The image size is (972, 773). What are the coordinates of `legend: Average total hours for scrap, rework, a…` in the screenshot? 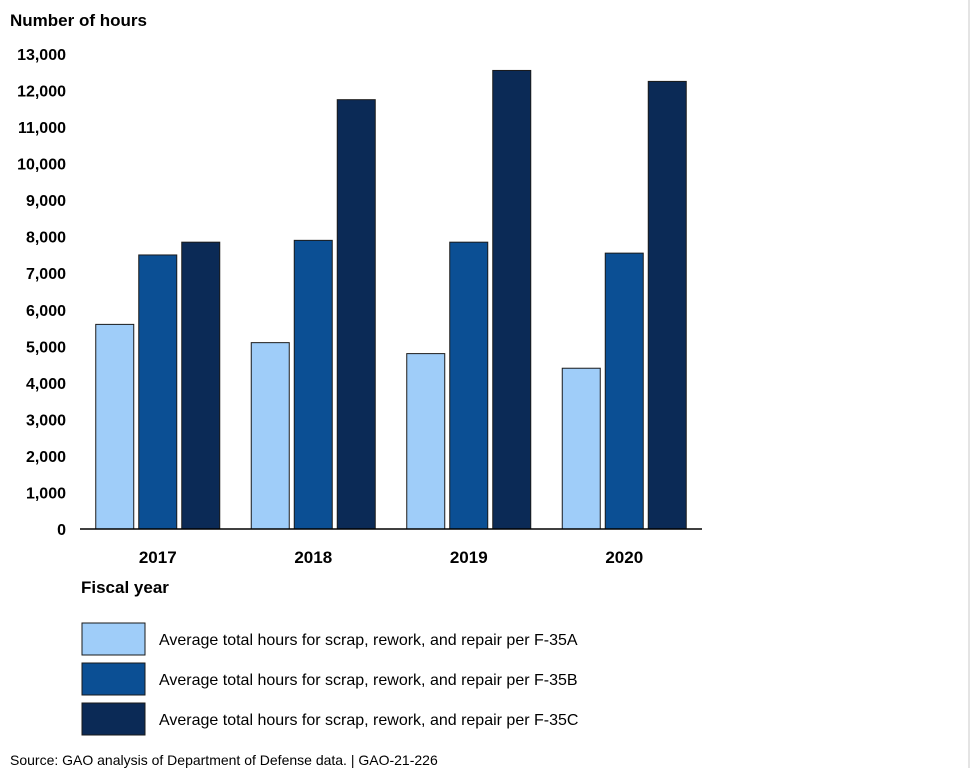 It's located at (329, 679).